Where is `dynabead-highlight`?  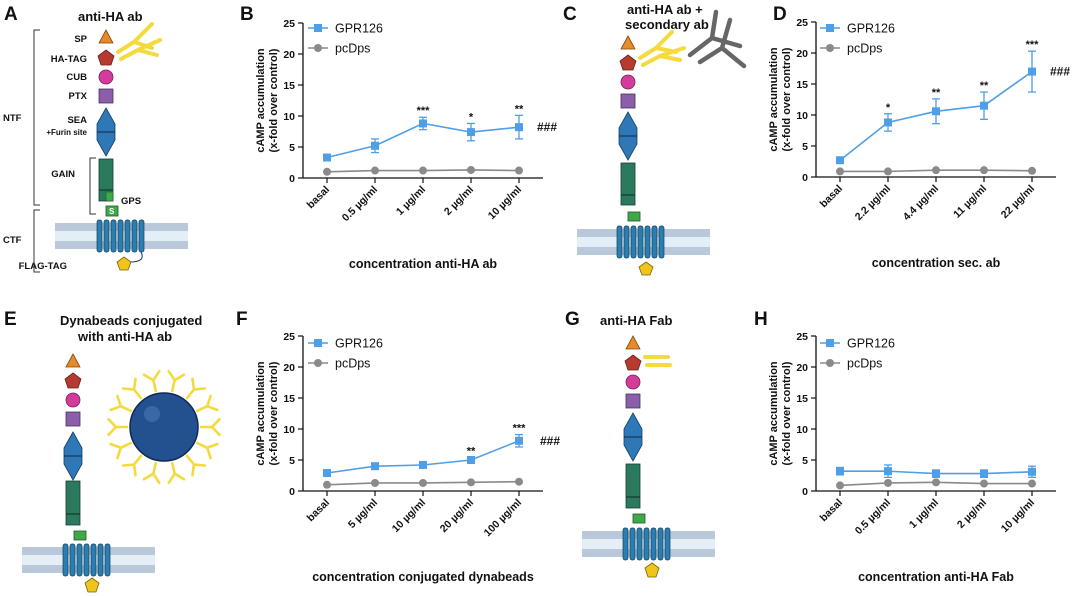
dynabead-highlight is located at coordinates (152, 414).